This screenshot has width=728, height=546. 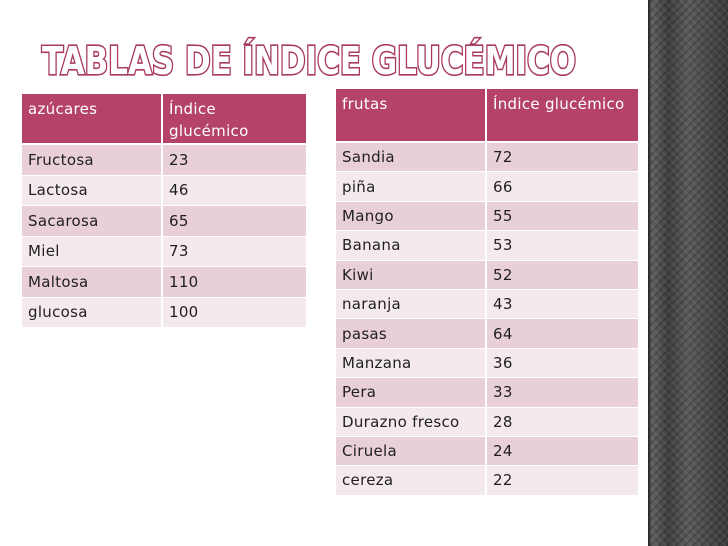 What do you see at coordinates (411, 422) in the screenshot?
I see `item-name-cell: Durazno fresco` at bounding box center [411, 422].